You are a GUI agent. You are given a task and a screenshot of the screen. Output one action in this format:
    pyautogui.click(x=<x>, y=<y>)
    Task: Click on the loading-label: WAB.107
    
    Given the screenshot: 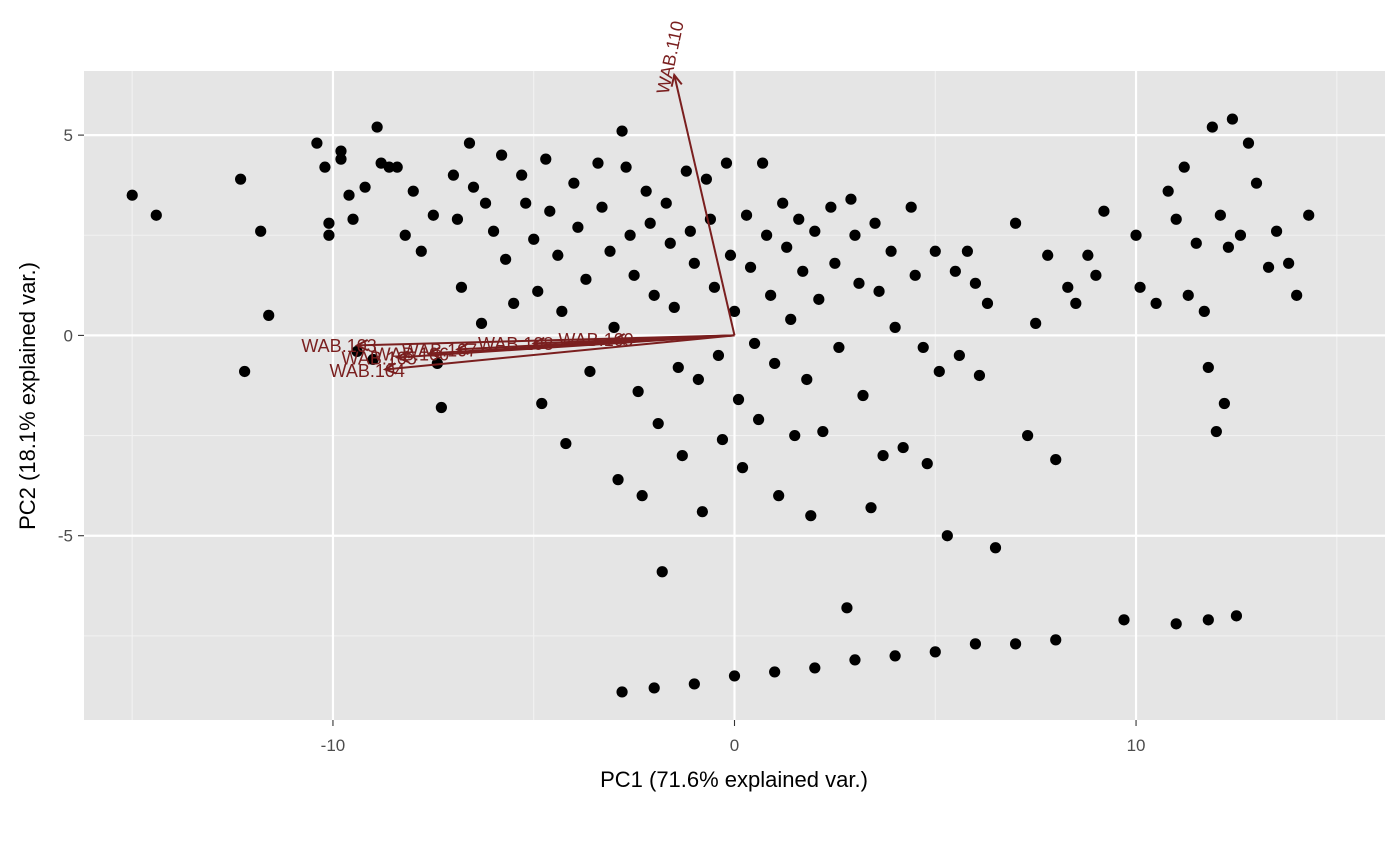 What is the action you would take?
    pyautogui.click(x=439, y=350)
    